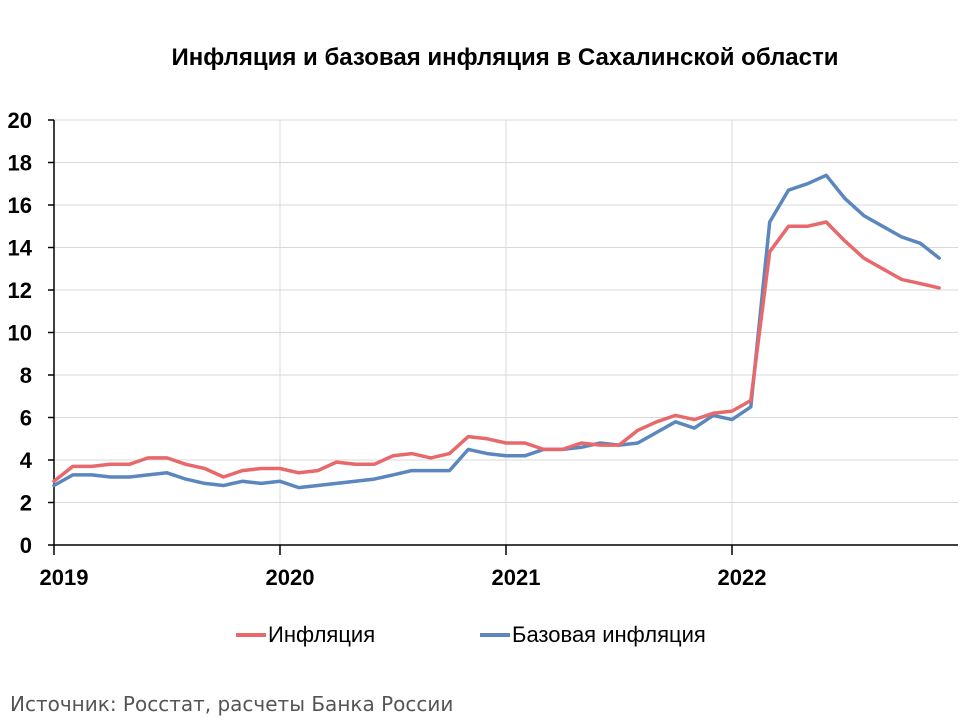 Image resolution: width=960 pixels, height=720 pixels. Describe the element at coordinates (232, 704) in the screenshot. I see `source-note: Источник: Росстат, расчеты Банка России` at that location.